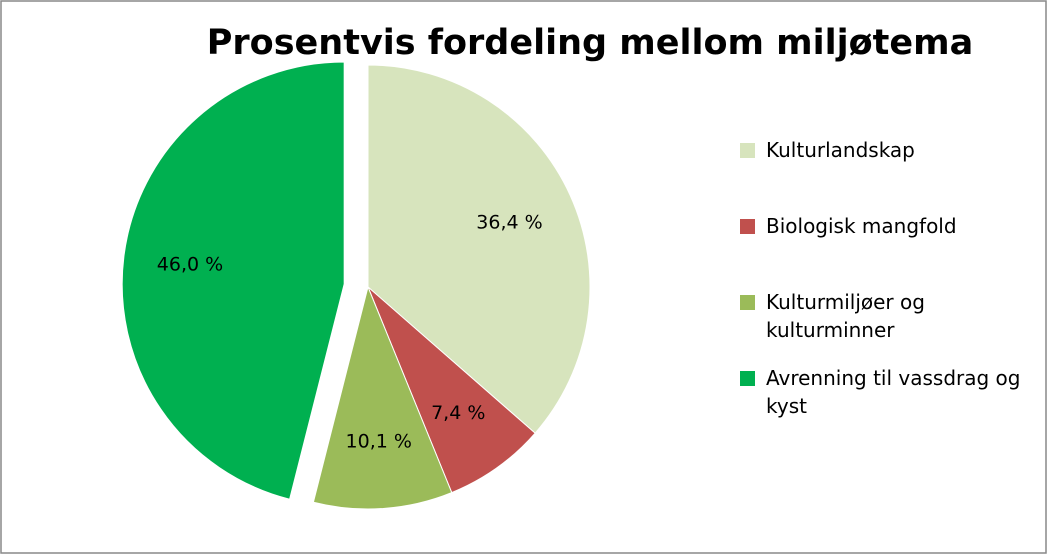  I want to click on data-label: 7,4 %, so click(458, 413).